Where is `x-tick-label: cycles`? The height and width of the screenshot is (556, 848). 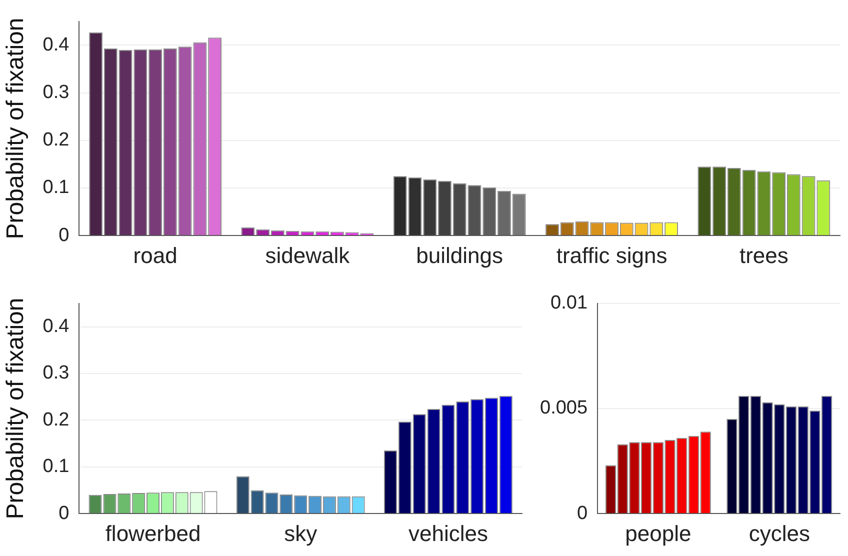
x-tick-label: cycles is located at coordinates (779, 533).